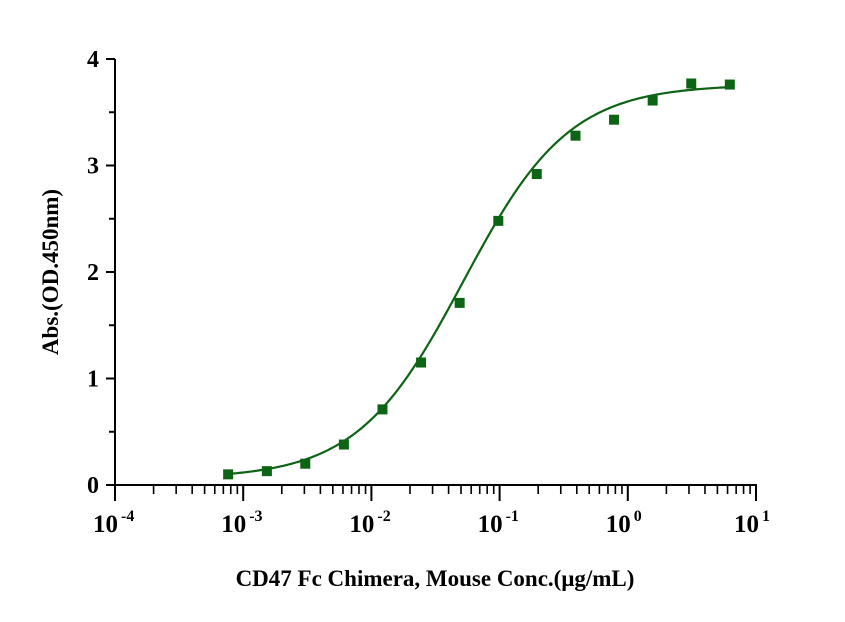 The height and width of the screenshot is (622, 845). I want to click on y-tick-label: 1, so click(93, 380).